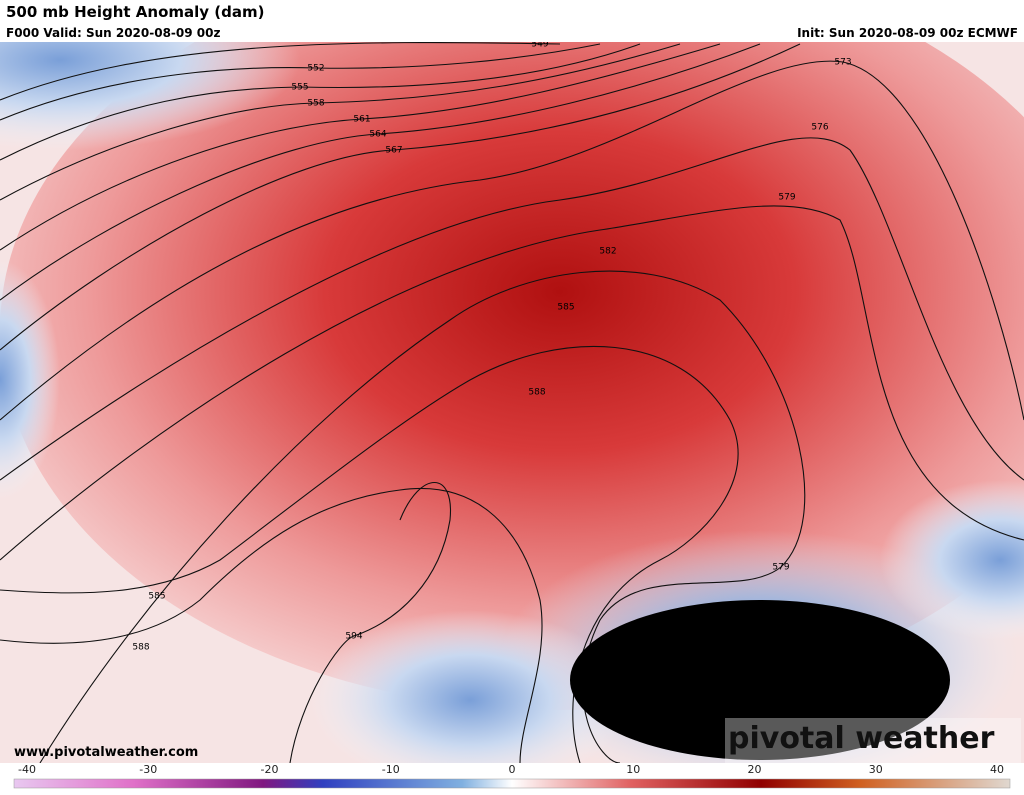 This screenshot has width=1024, height=795. What do you see at coordinates (755, 769) in the screenshot?
I see `colorbar-tick-label: 20` at bounding box center [755, 769].